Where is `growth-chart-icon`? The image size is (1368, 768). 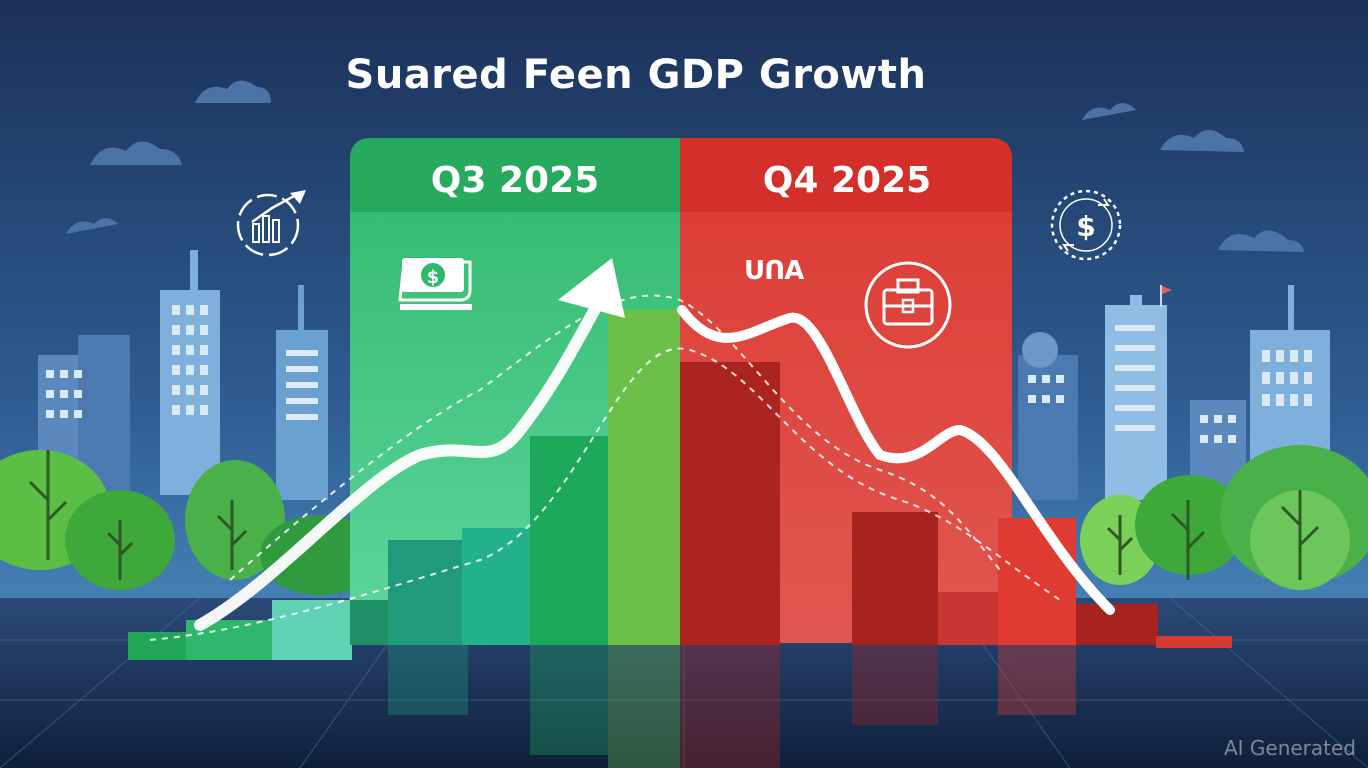 growth-chart-icon is located at coordinates (271, 223).